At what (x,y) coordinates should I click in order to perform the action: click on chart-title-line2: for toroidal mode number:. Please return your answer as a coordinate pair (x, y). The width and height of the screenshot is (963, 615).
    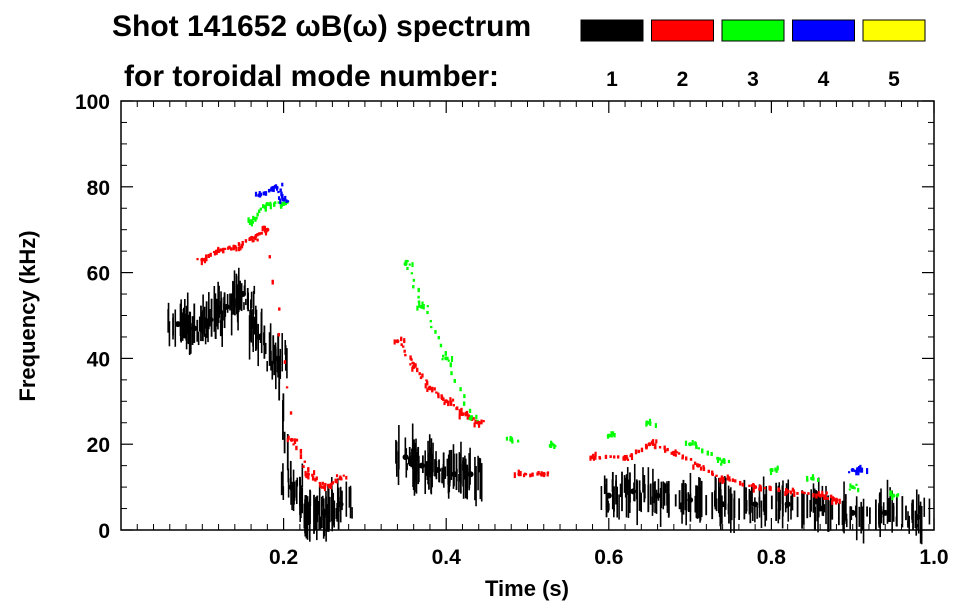
    Looking at the image, I should click on (311, 76).